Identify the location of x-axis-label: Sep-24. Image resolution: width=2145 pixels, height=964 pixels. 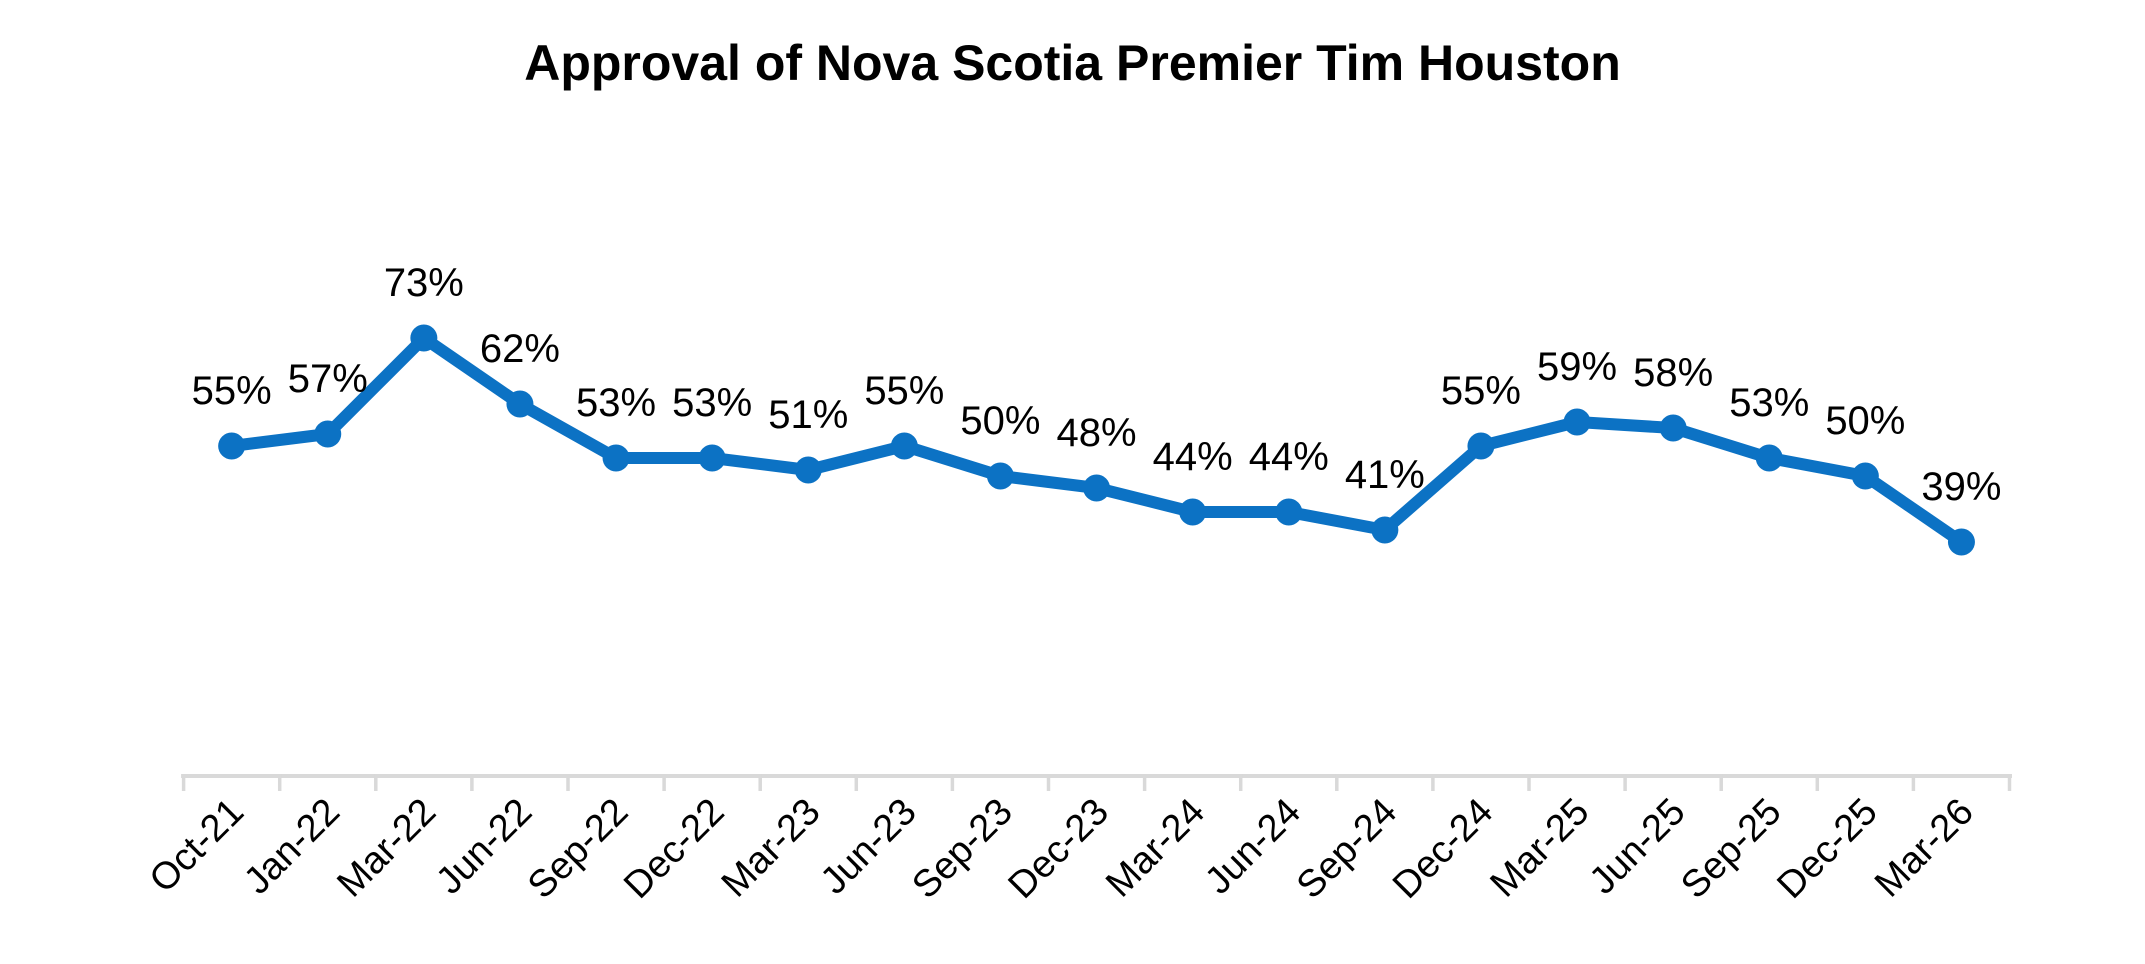
(1347, 849).